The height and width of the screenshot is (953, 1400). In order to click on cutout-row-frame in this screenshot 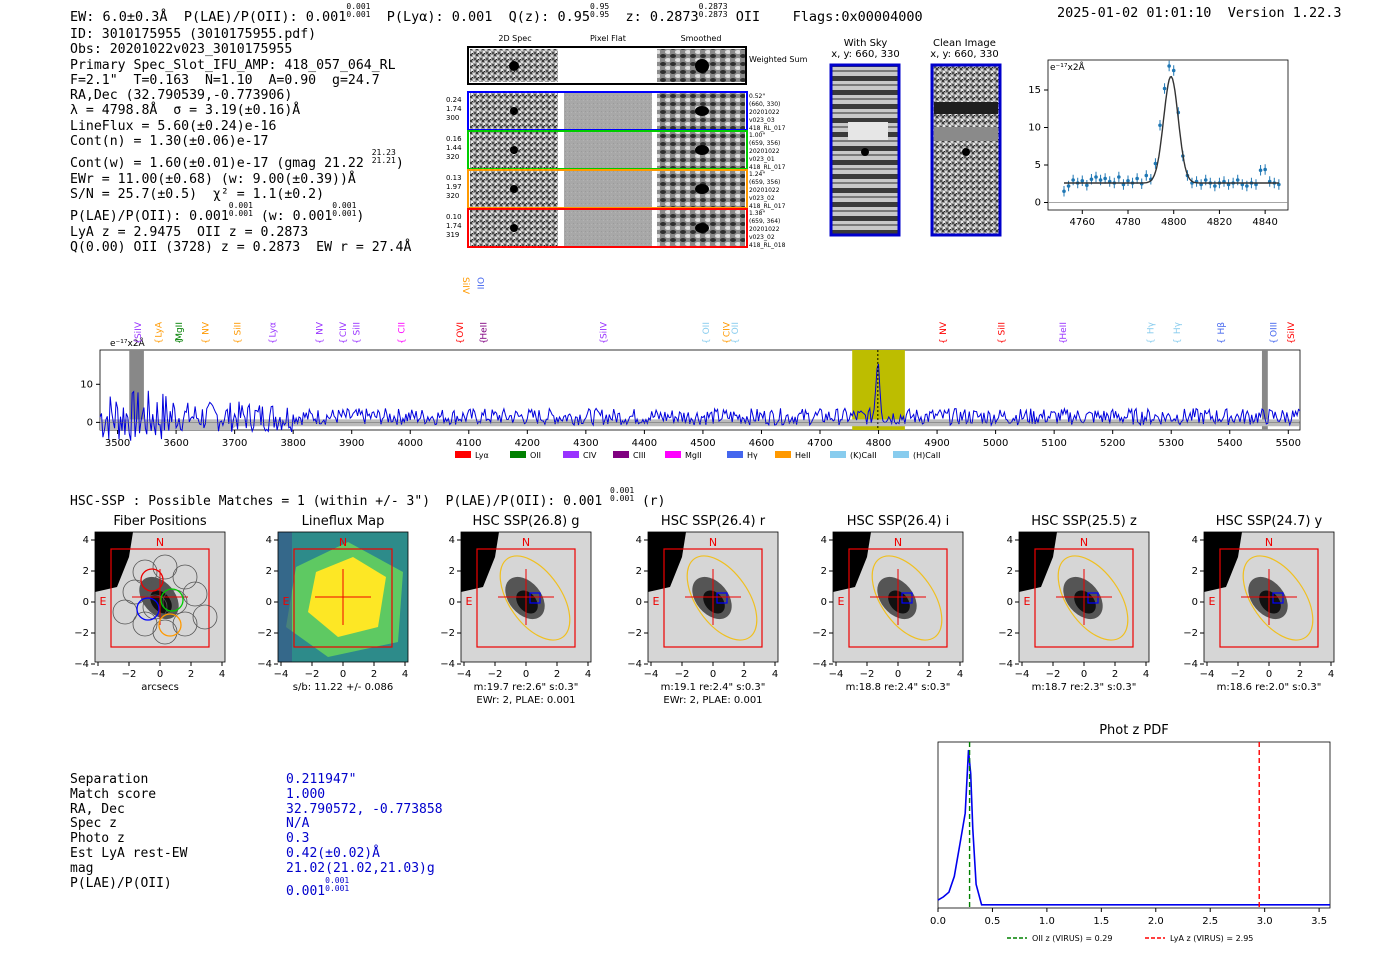, I will do `click(607, 228)`.